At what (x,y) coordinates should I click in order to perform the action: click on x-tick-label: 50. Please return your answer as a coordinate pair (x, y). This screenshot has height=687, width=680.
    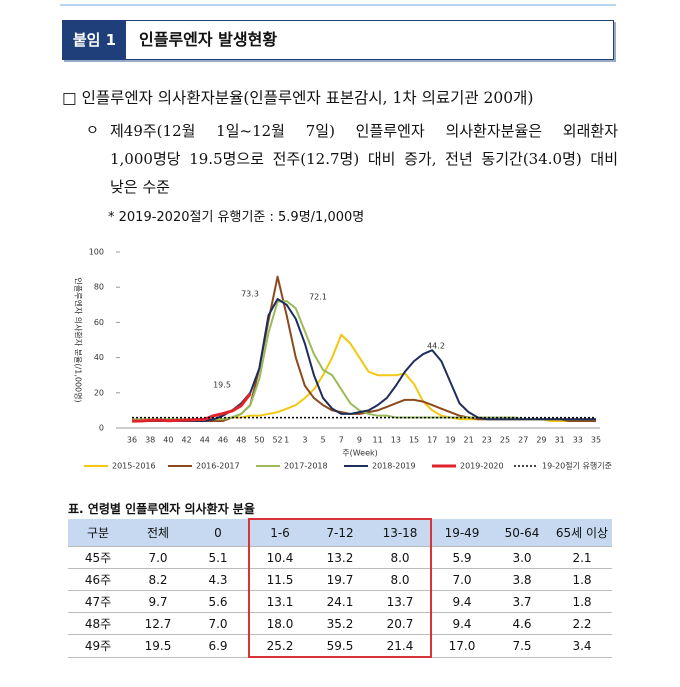
    Looking at the image, I should click on (259, 440).